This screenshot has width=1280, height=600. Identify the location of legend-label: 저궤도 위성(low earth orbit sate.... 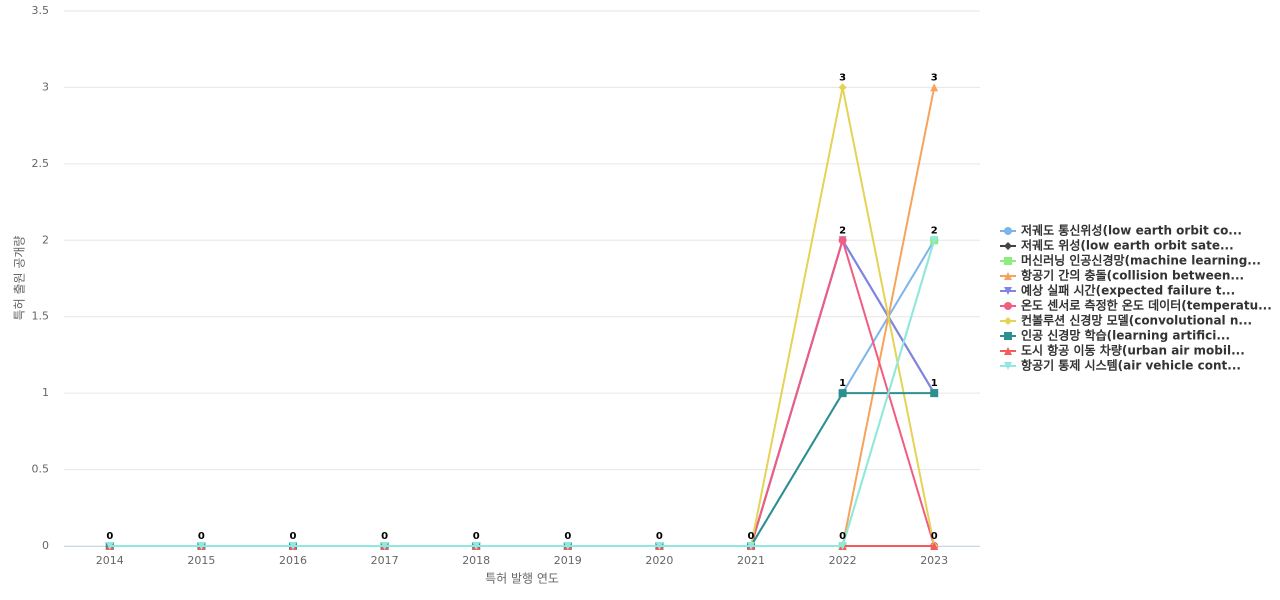
(1127, 245).